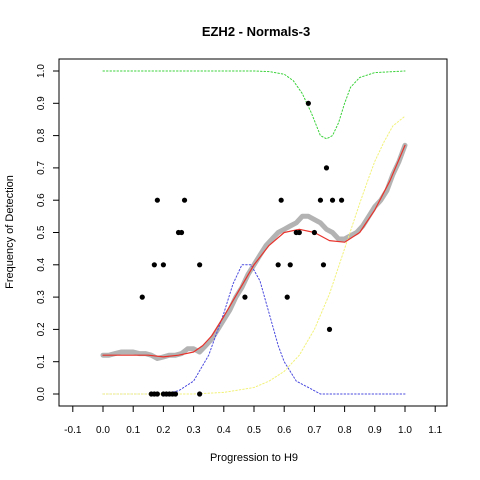  What do you see at coordinates (224, 430) in the screenshot?
I see `x-tick-label: 0.4` at bounding box center [224, 430].